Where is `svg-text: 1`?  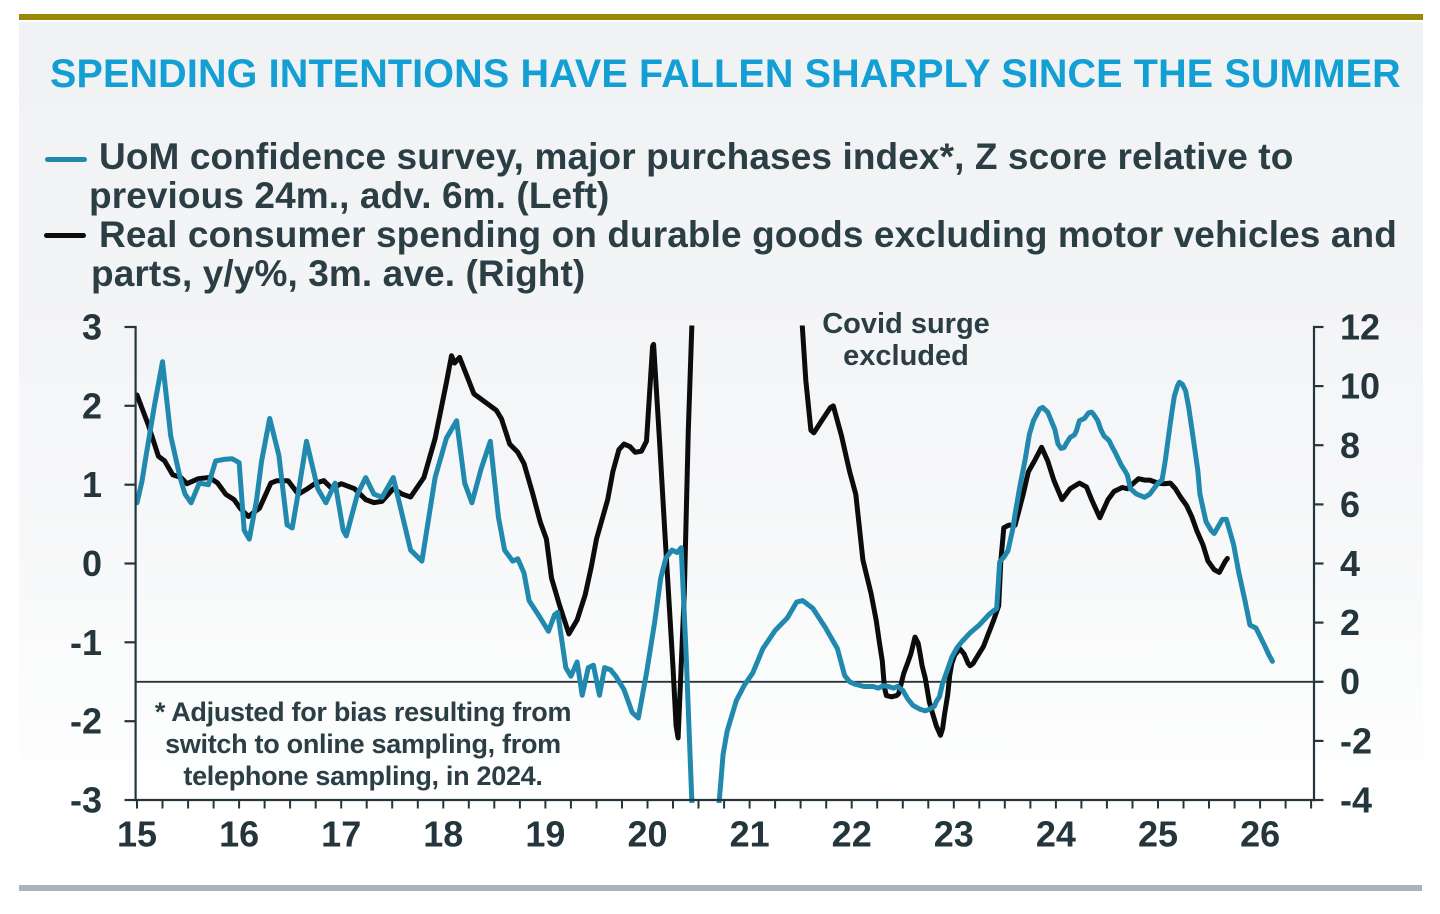
svg-text: 1 is located at coordinates (92, 484).